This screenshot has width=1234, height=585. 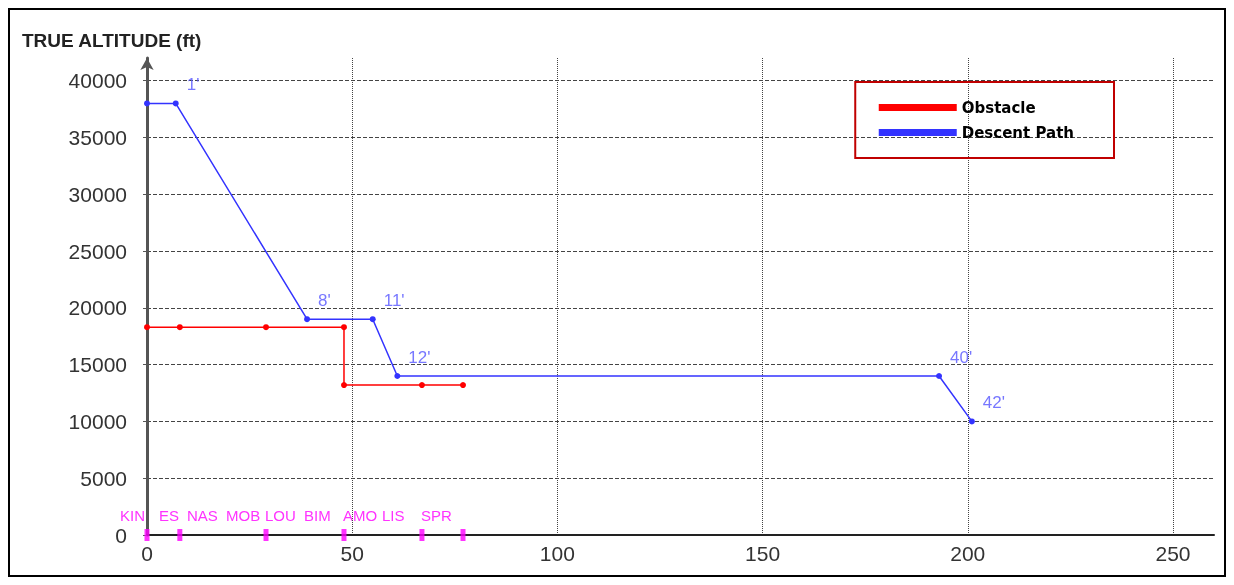 What do you see at coordinates (97, 137) in the screenshot?
I see `y-tick-label: 35000` at bounding box center [97, 137].